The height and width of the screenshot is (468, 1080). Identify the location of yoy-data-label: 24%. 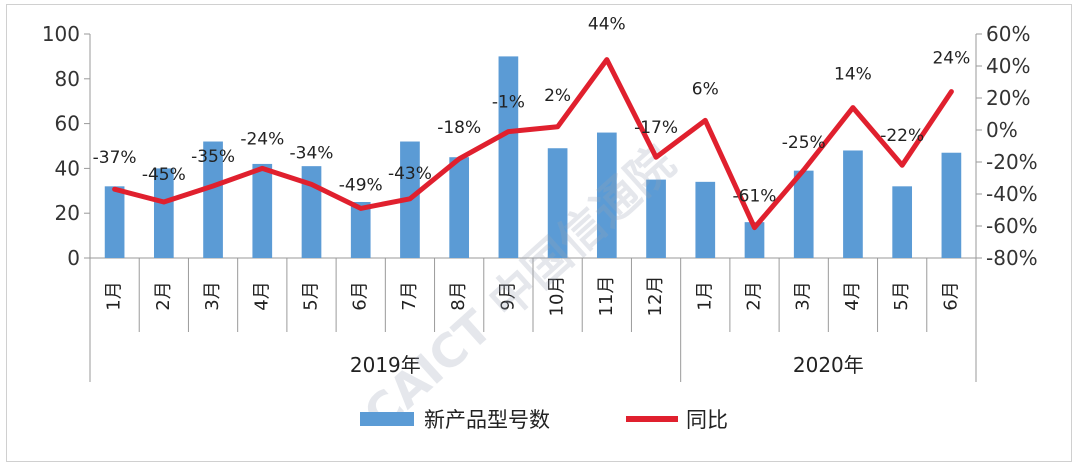
(951, 59).